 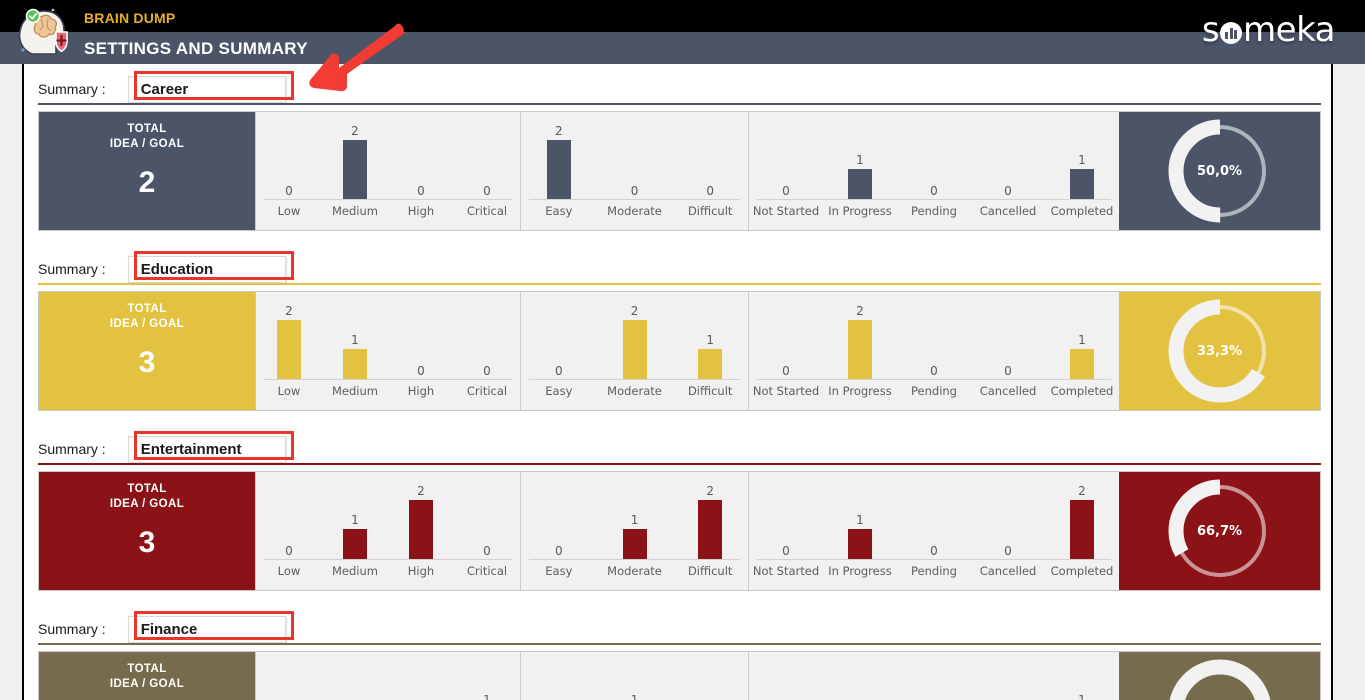 I want to click on completion-donut: 33,3%, so click(x=1219, y=351).